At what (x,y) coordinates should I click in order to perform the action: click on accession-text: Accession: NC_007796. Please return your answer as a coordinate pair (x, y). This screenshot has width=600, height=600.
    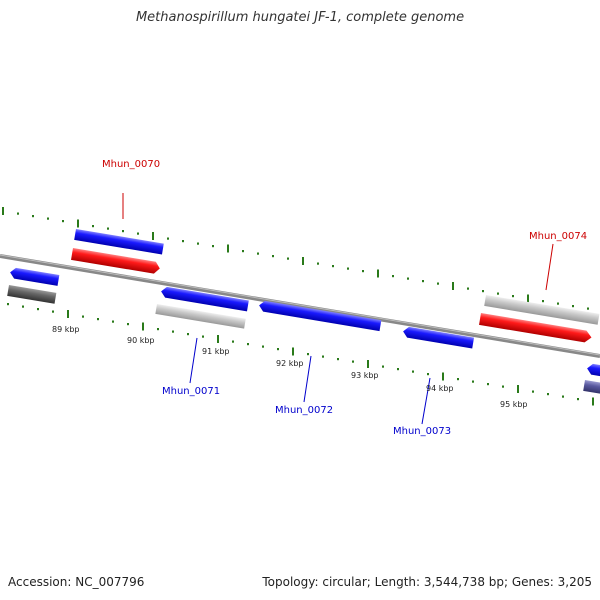
    Looking at the image, I should click on (76, 582).